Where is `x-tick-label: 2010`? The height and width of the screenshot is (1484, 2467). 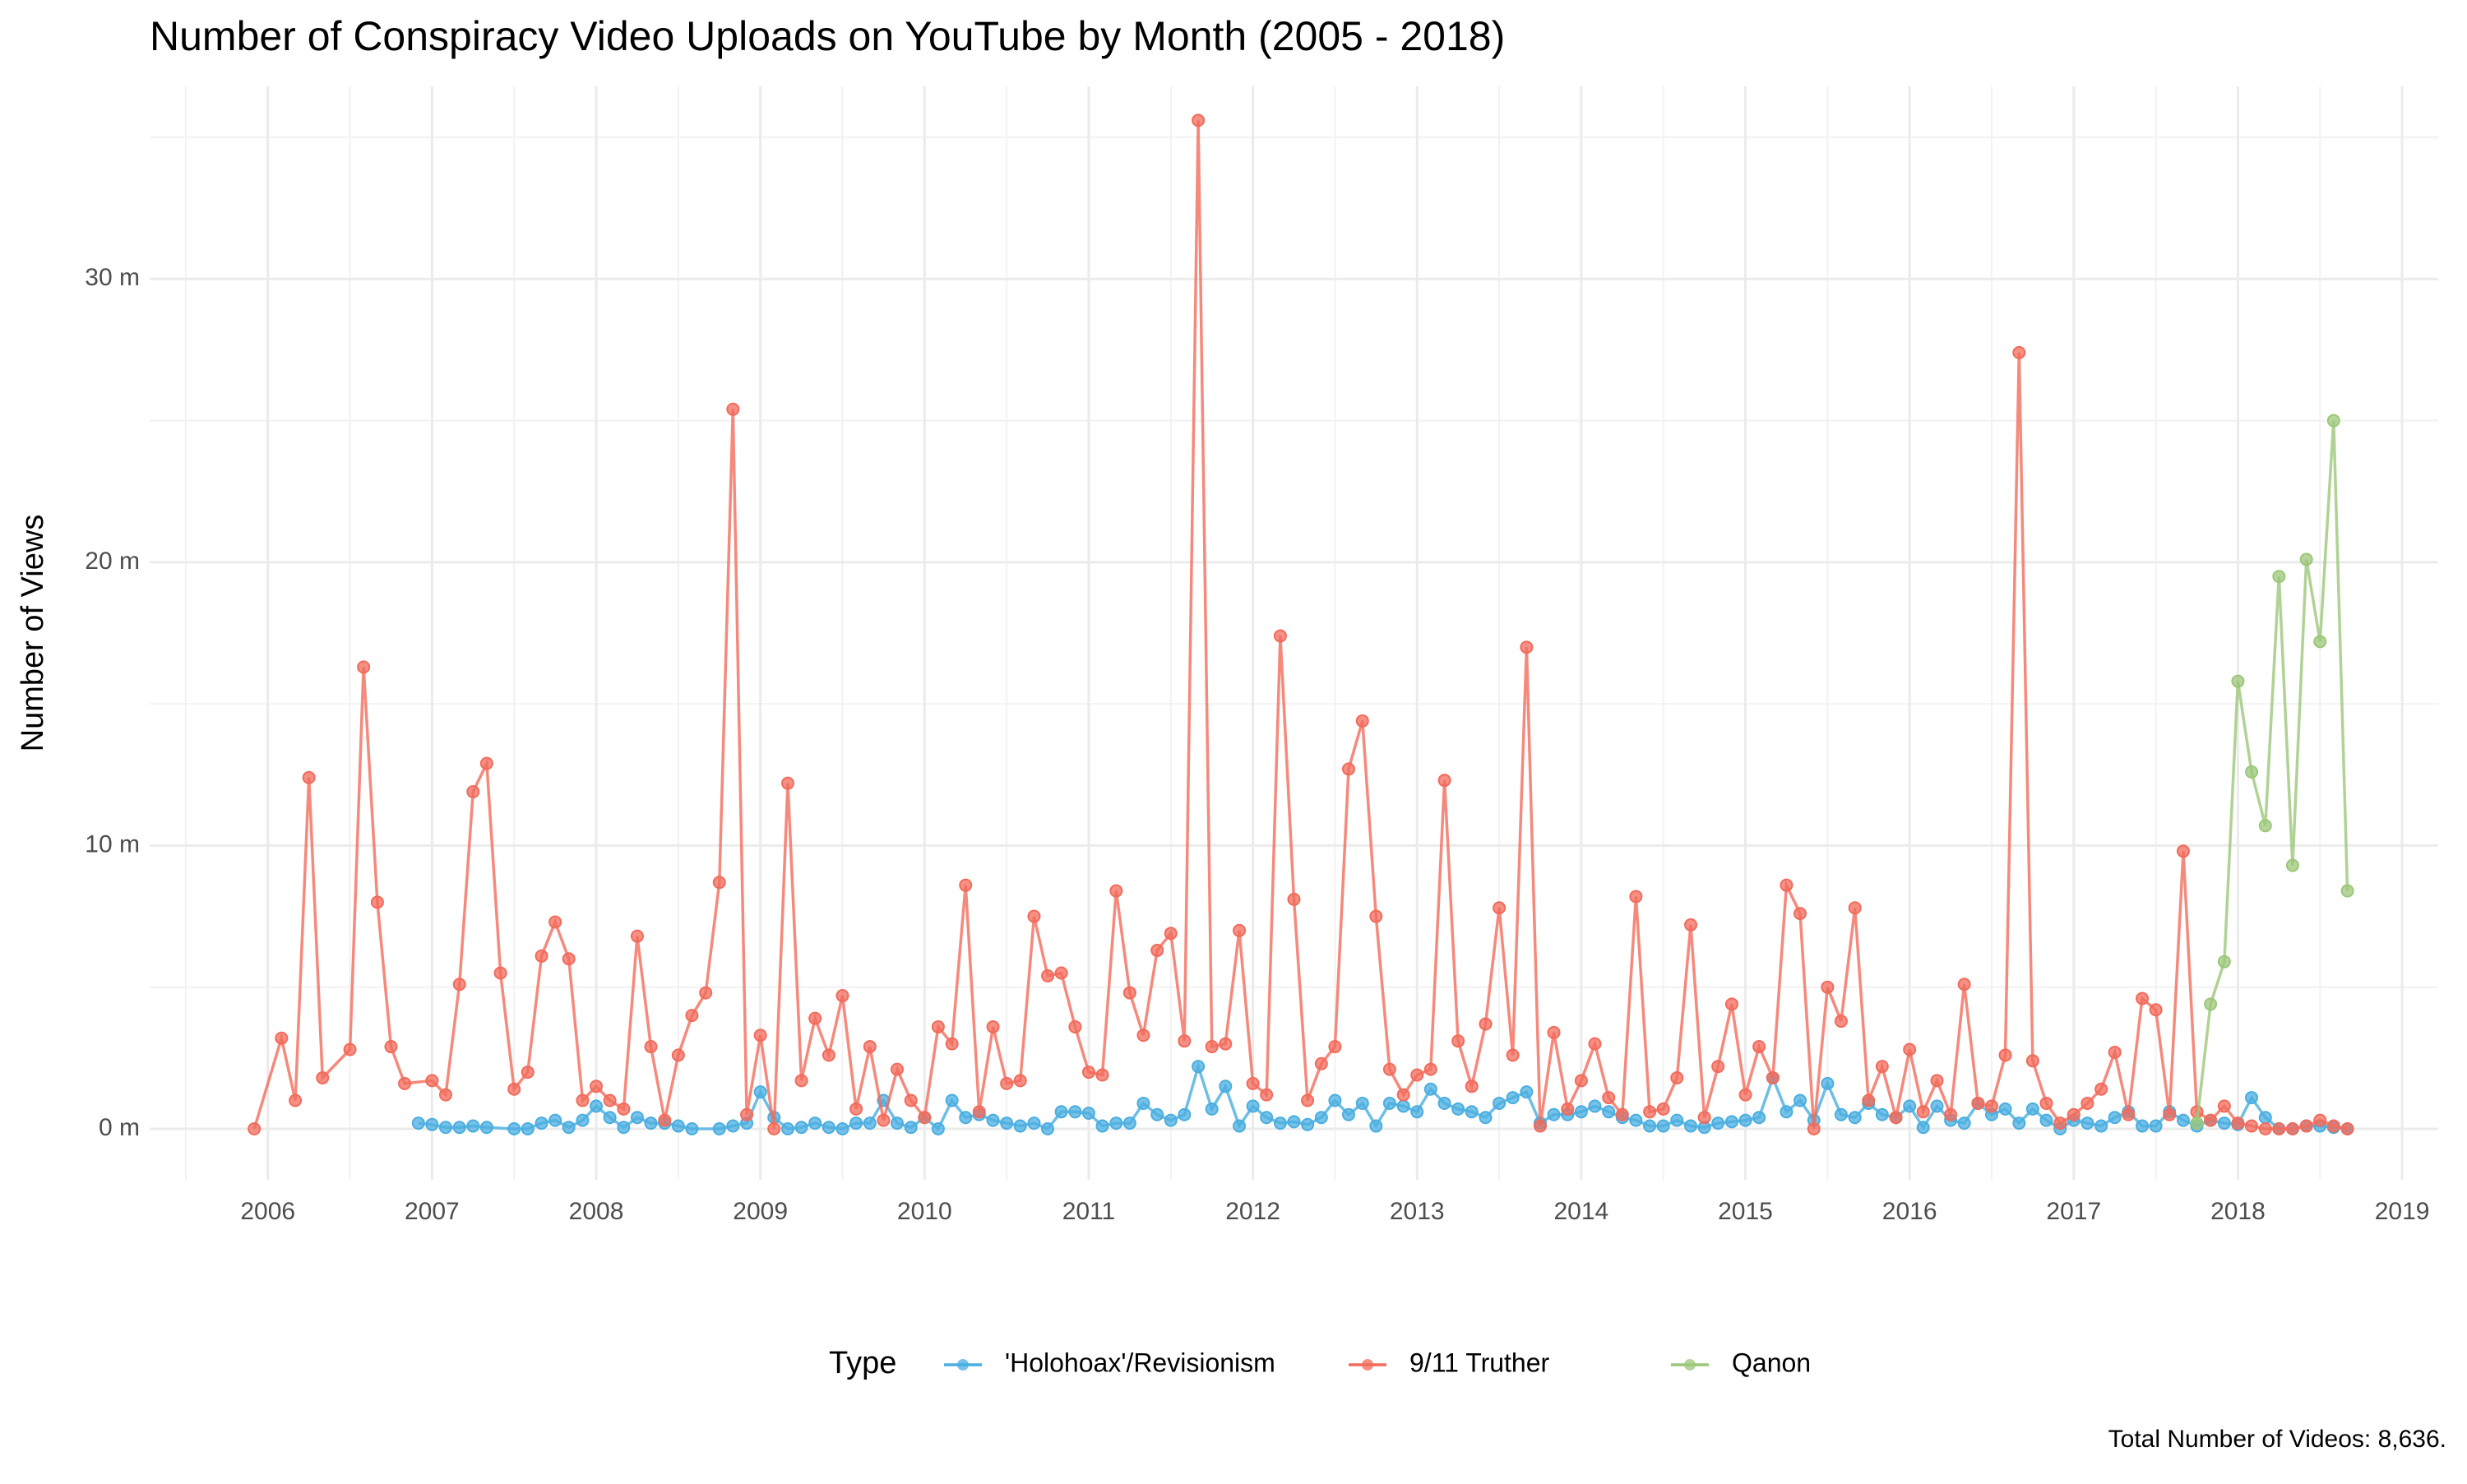
x-tick-label: 2010 is located at coordinates (925, 1212).